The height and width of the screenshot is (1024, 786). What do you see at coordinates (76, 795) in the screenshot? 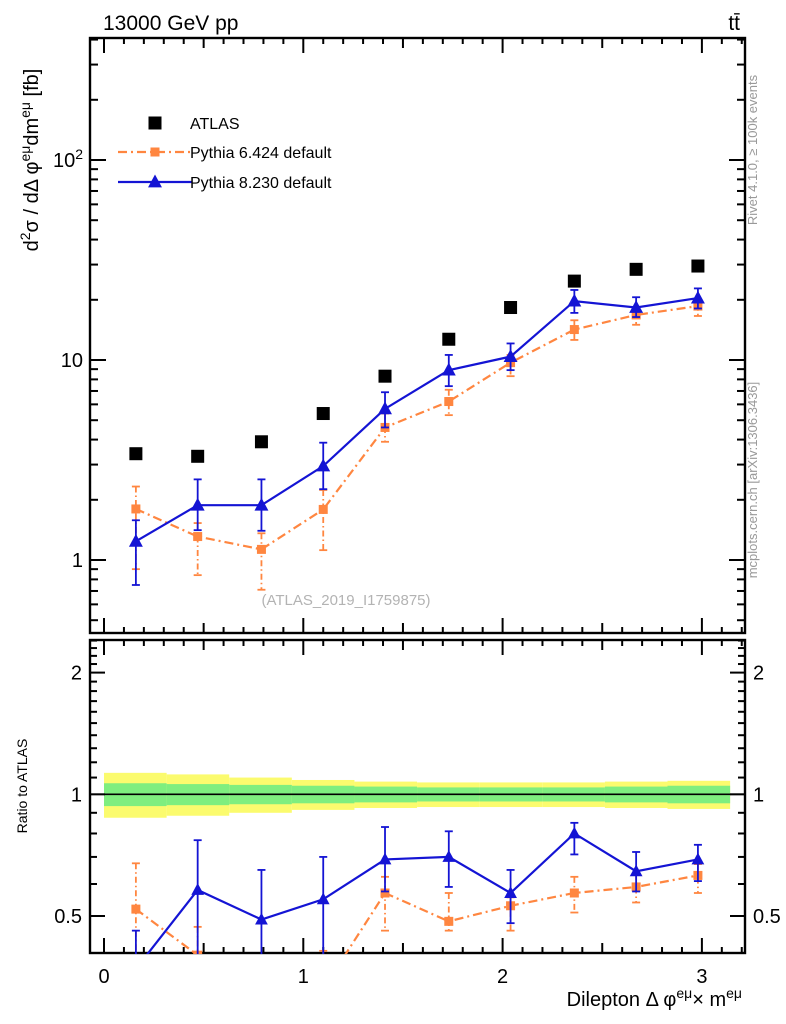
I see `ratio-y-tick-label-left: 1` at bounding box center [76, 795].